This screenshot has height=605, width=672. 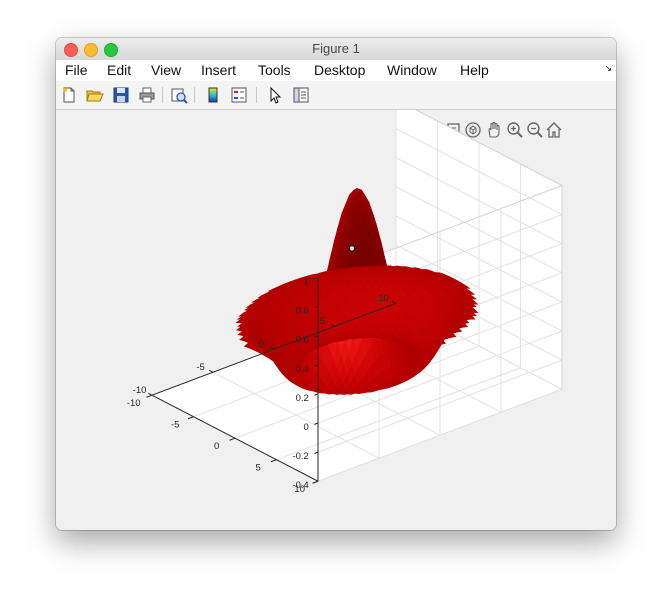 What do you see at coordinates (357, 291) in the screenshot?
I see `surface` at bounding box center [357, 291].